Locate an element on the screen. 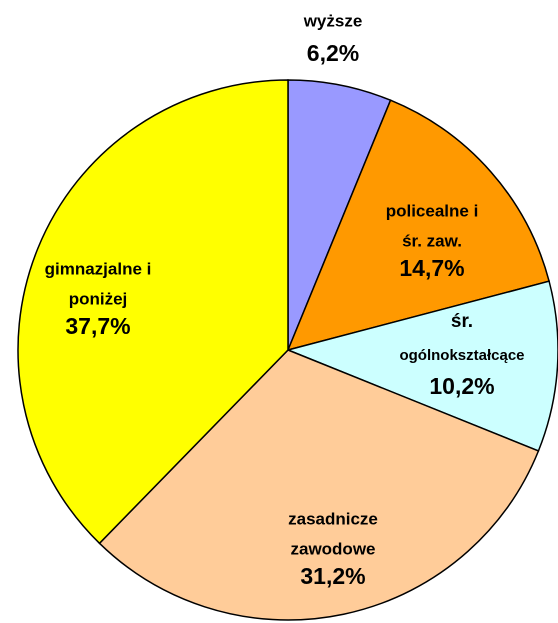  slice-label: śr. zaw. is located at coordinates (432, 240).